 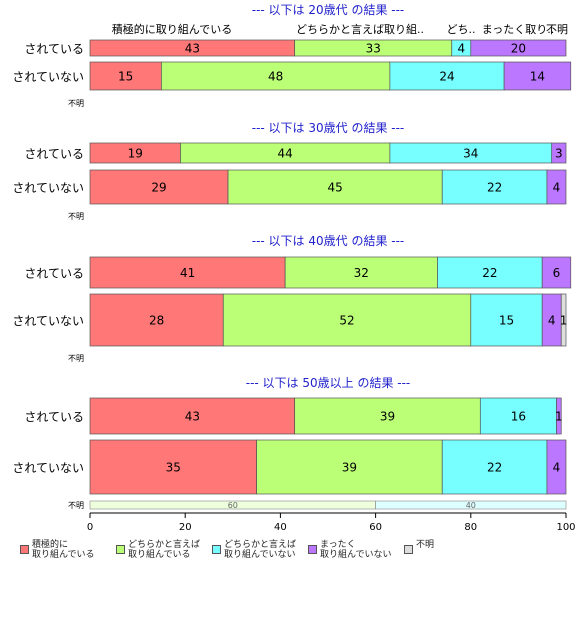 I want to click on x-tick-label: 80, so click(x=470, y=527).